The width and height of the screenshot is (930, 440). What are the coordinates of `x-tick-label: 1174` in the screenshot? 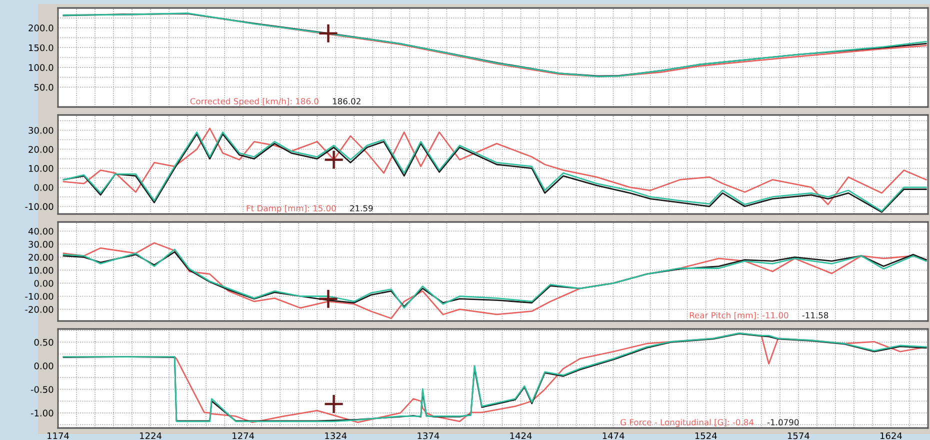 It's located at (58, 436).